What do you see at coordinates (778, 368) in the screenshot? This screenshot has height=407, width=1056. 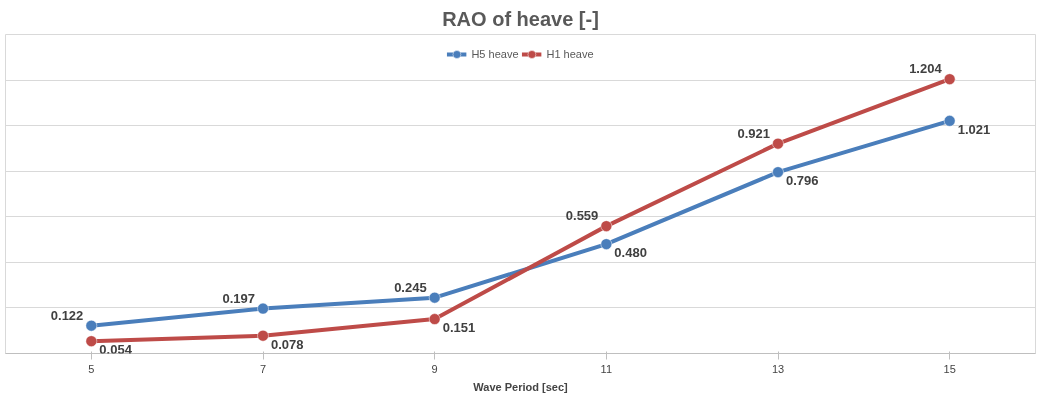 I see `x-tick-label: 13` at bounding box center [778, 368].